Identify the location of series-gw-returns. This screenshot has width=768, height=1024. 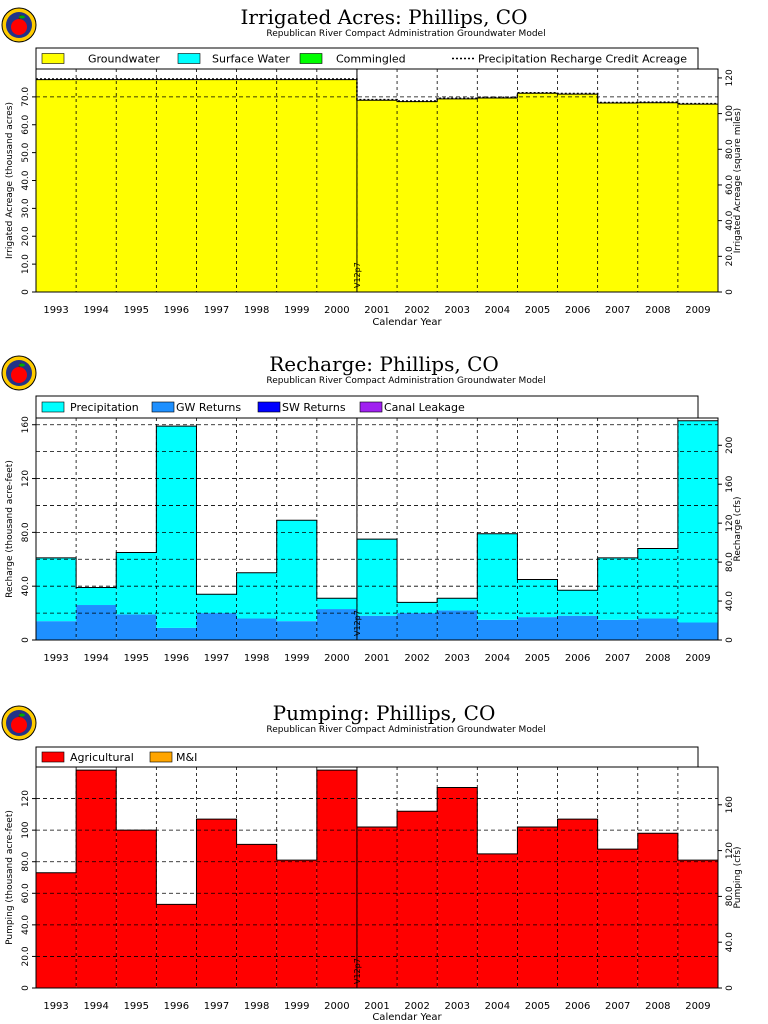
(377, 622).